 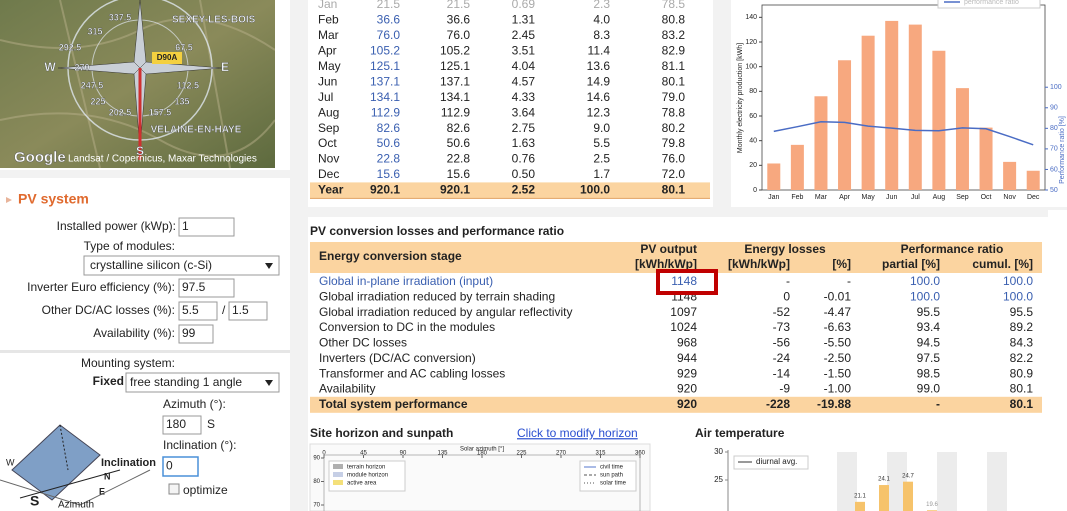 I want to click on field-label: Inverter Euro efficiency (%):, so click(x=101, y=287).